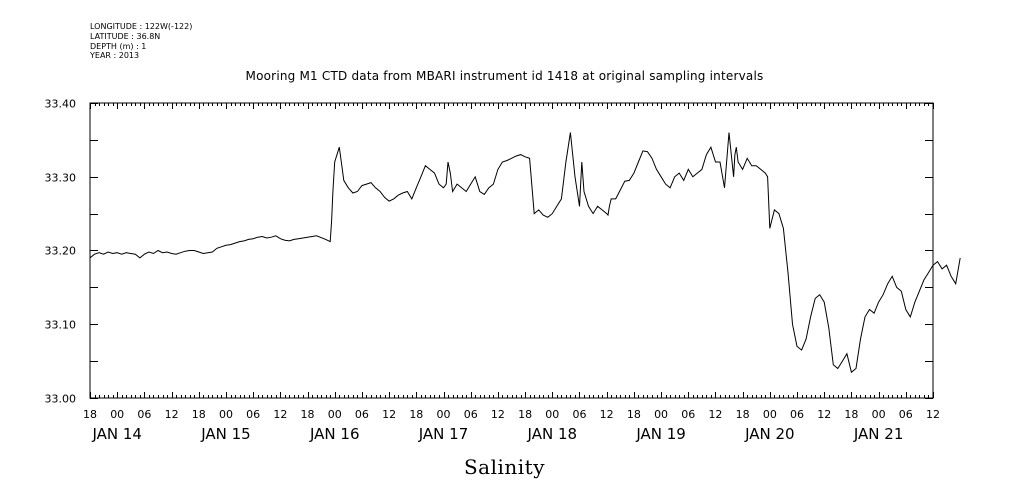 The image size is (1009, 504). I want to click on y-tick-label: 33.30, so click(61, 178).